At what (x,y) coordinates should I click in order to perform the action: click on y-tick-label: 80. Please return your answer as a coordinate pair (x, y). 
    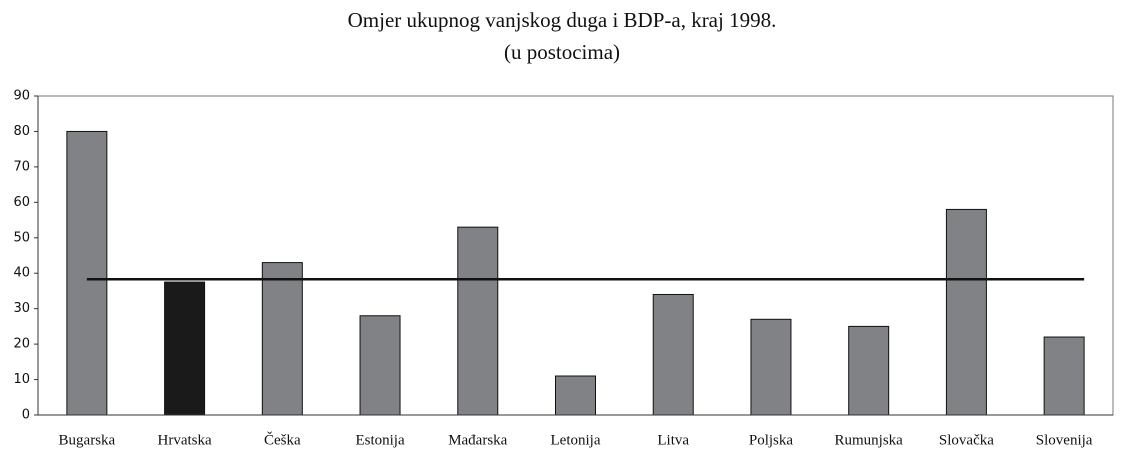
    Looking at the image, I should click on (21, 131).